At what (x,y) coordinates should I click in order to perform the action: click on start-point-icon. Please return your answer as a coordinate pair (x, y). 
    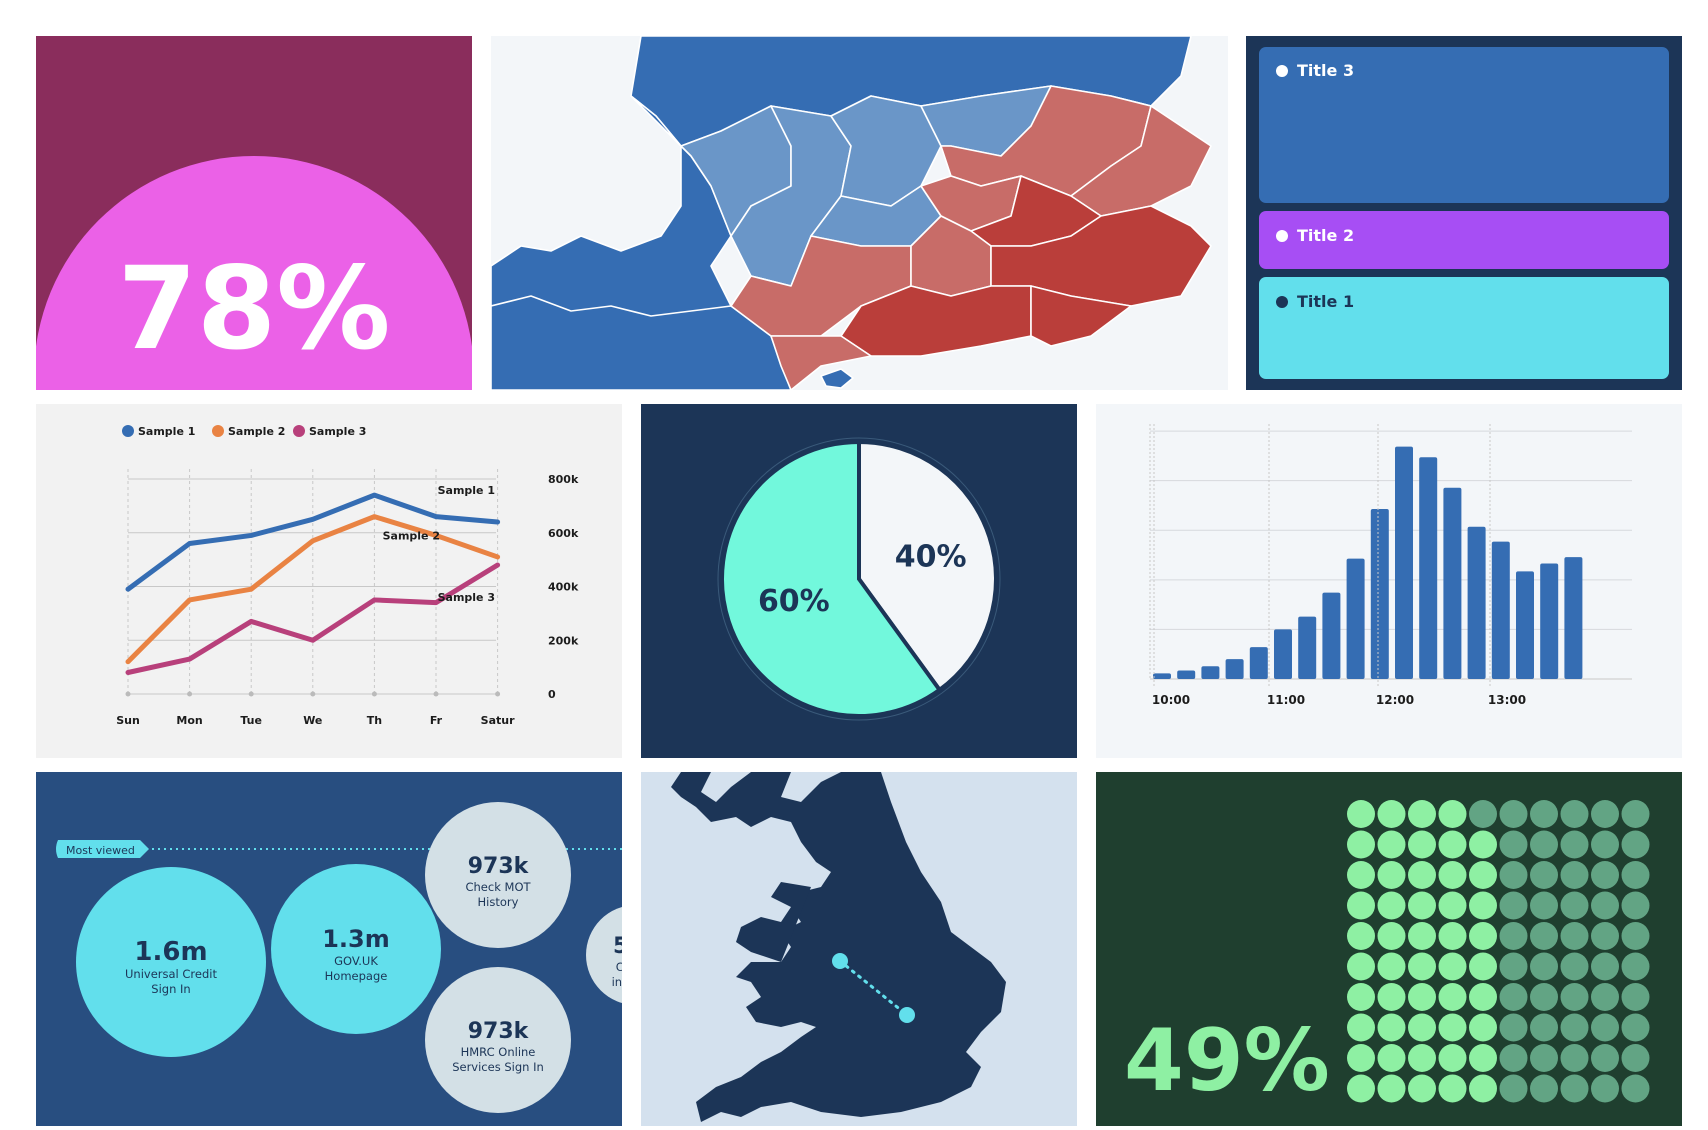
    Looking at the image, I should click on (840, 961).